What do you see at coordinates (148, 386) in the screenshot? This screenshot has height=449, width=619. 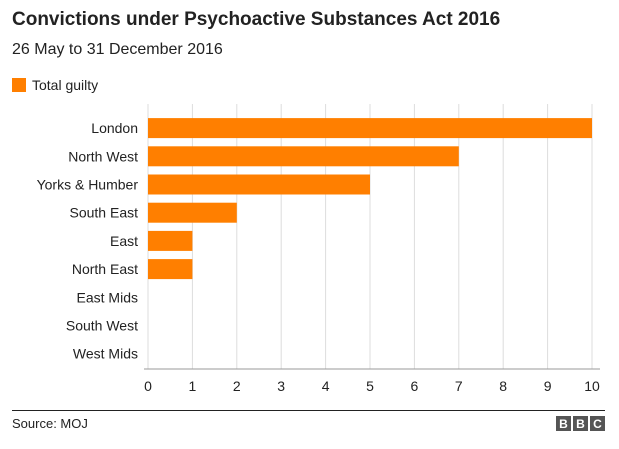 I see `x-tick-label: 0` at bounding box center [148, 386].